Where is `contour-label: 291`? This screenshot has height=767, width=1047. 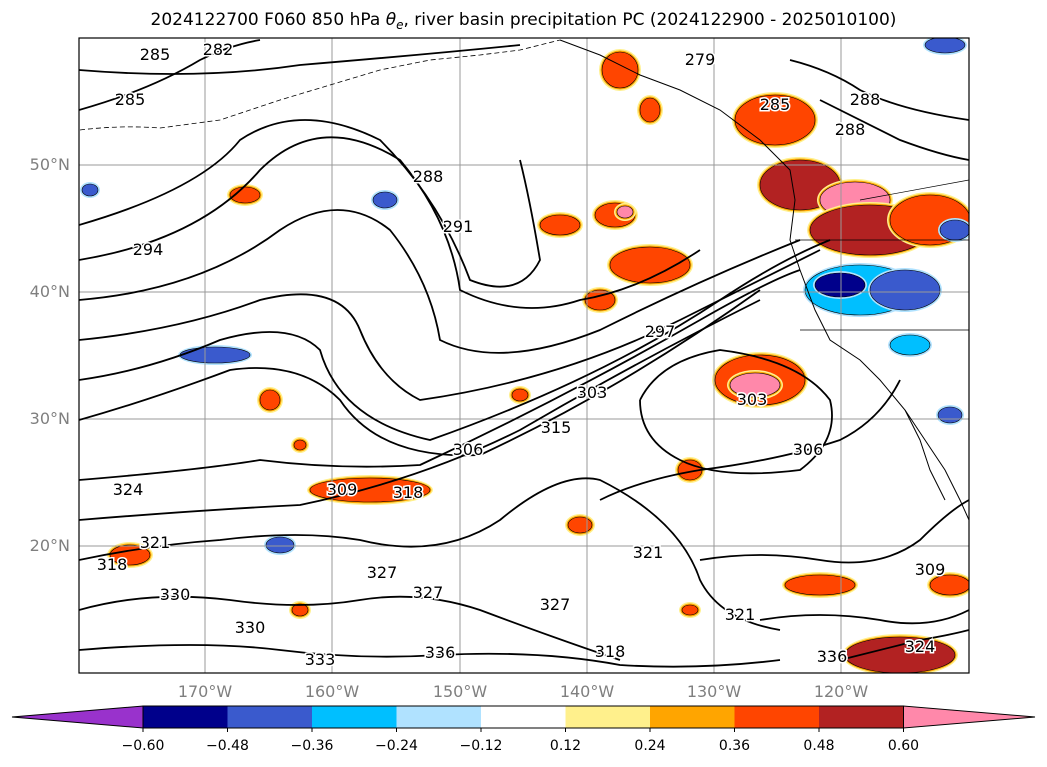
contour-label: 291 is located at coordinates (458, 226).